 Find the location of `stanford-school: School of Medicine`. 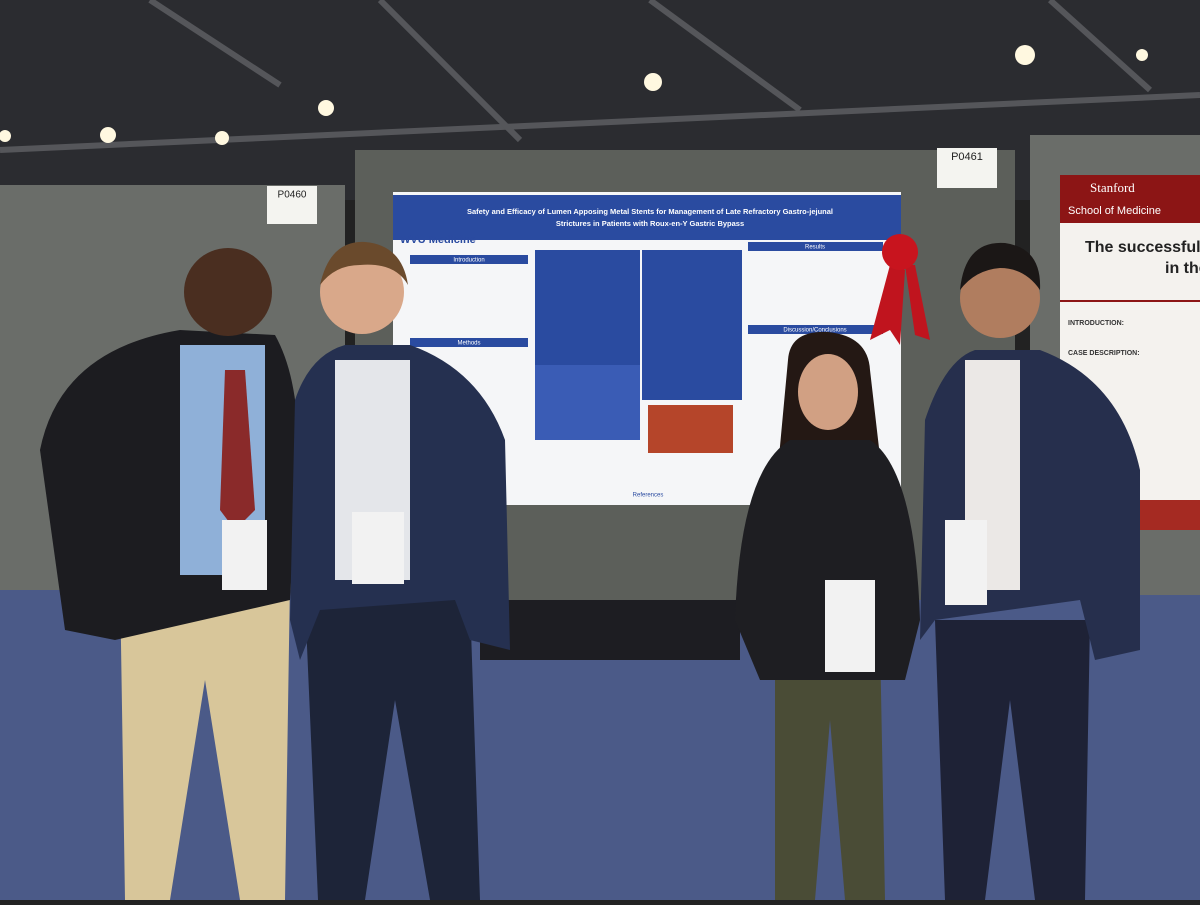

stanford-school: School of Medicine is located at coordinates (1114, 211).